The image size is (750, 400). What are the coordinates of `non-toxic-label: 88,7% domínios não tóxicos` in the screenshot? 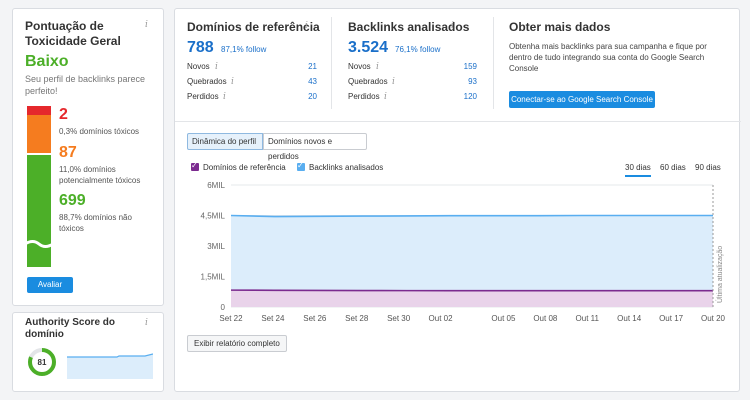 It's located at (95, 223).